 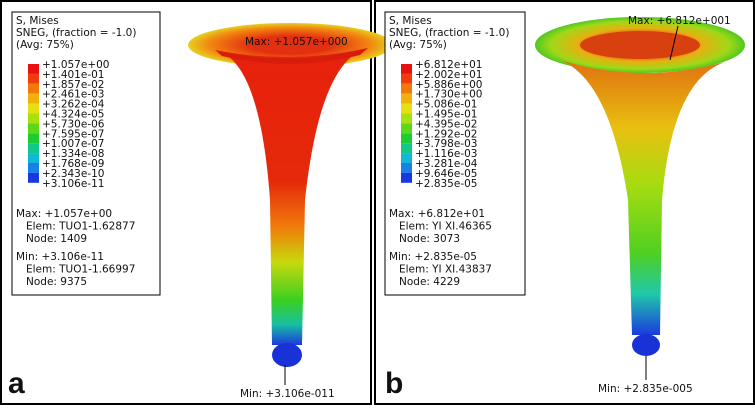 I want to click on legend-value: +3.106e-11, so click(x=73, y=184).